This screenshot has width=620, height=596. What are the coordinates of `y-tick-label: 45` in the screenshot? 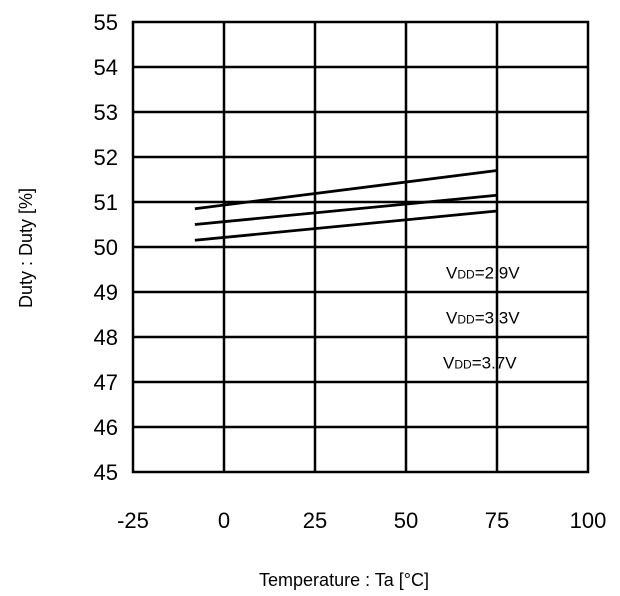 It's located at (106, 472).